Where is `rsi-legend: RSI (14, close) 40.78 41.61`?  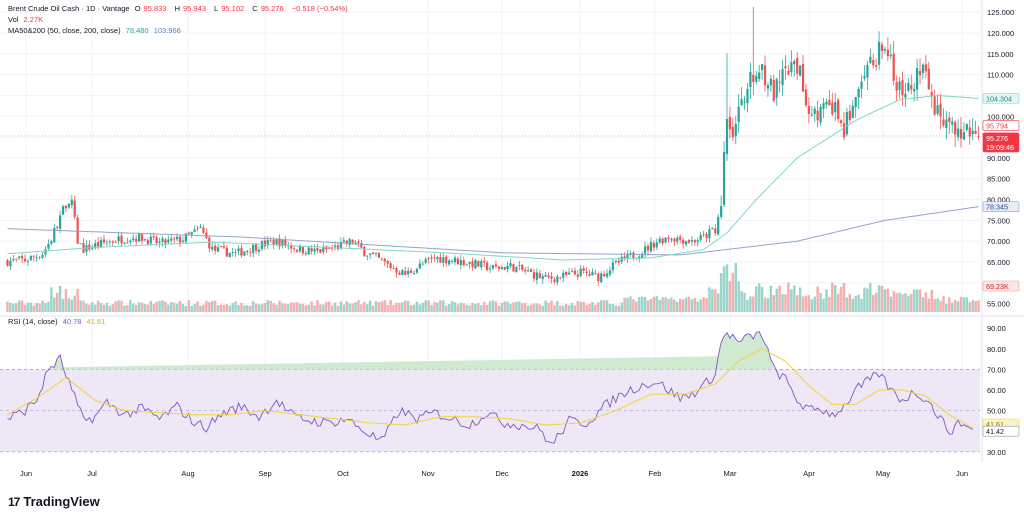
rsi-legend: RSI (14, close) 40.78 41.61 is located at coordinates (58, 322).